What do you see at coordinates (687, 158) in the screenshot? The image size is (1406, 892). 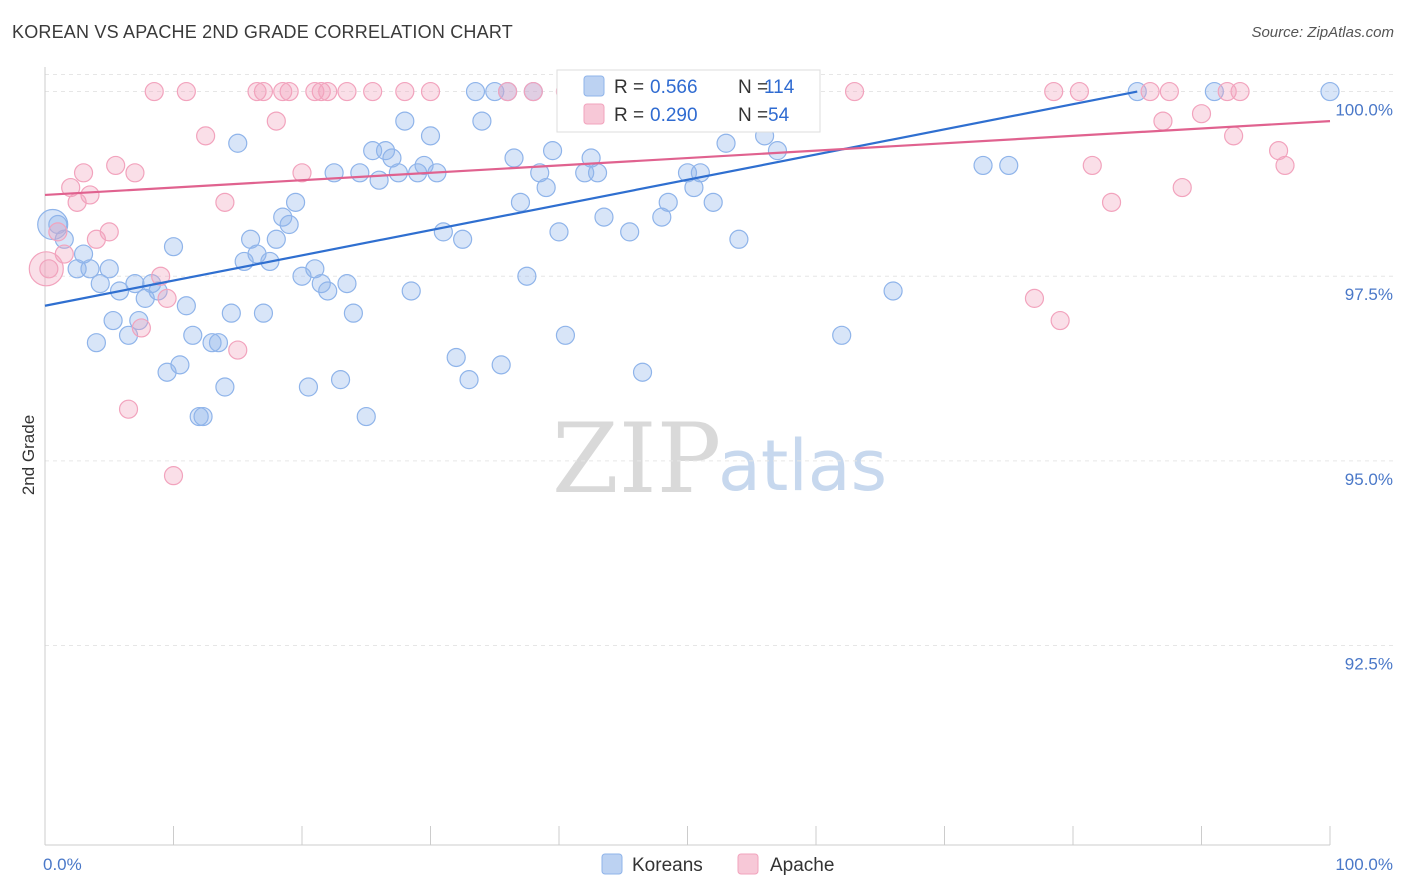 I see `apache-trend-line` at bounding box center [687, 158].